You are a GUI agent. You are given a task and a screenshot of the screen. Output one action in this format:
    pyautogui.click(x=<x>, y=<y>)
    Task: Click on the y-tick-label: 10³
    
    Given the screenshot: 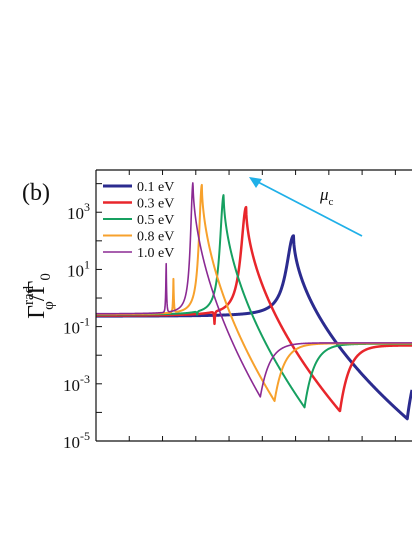 What is the action you would take?
    pyautogui.click(x=78, y=211)
    